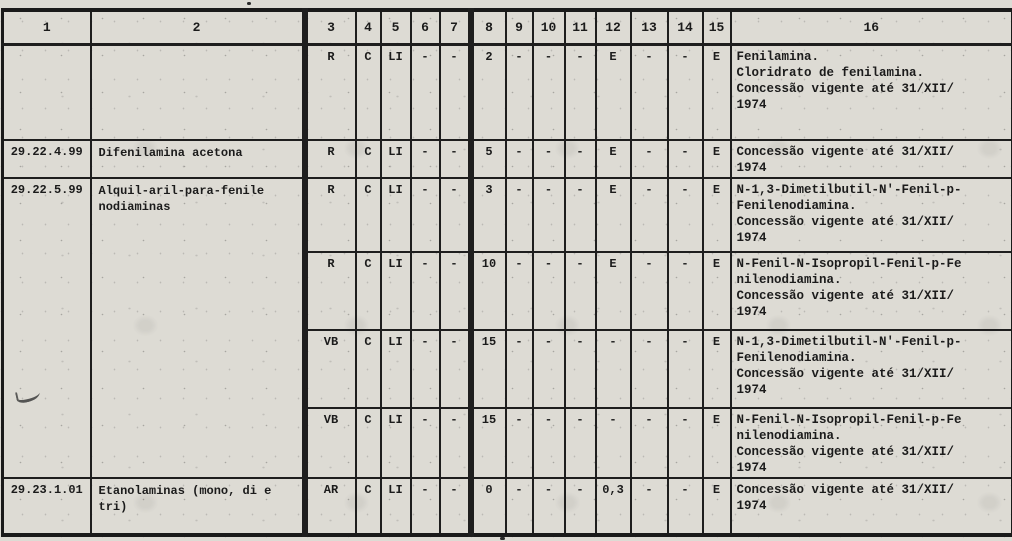 This screenshot has width=1012, height=541. Describe the element at coordinates (613, 27) in the screenshot. I see `column-header: 12` at that location.